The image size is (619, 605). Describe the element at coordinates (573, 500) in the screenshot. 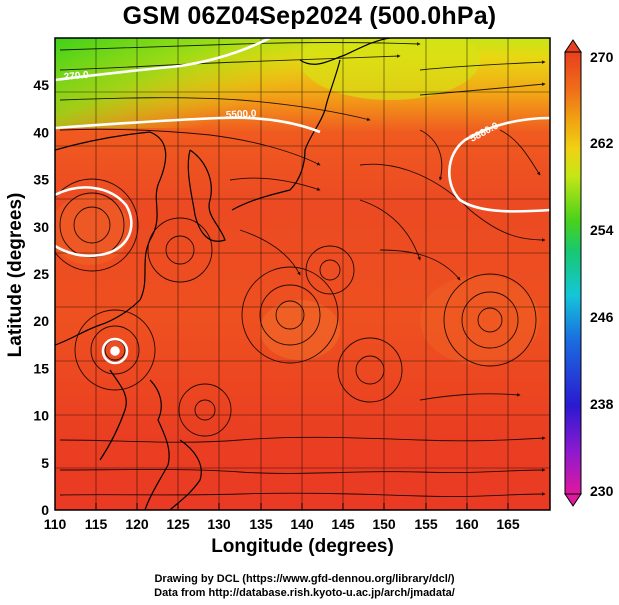

I see `colorbar-bottom-triangle` at that location.